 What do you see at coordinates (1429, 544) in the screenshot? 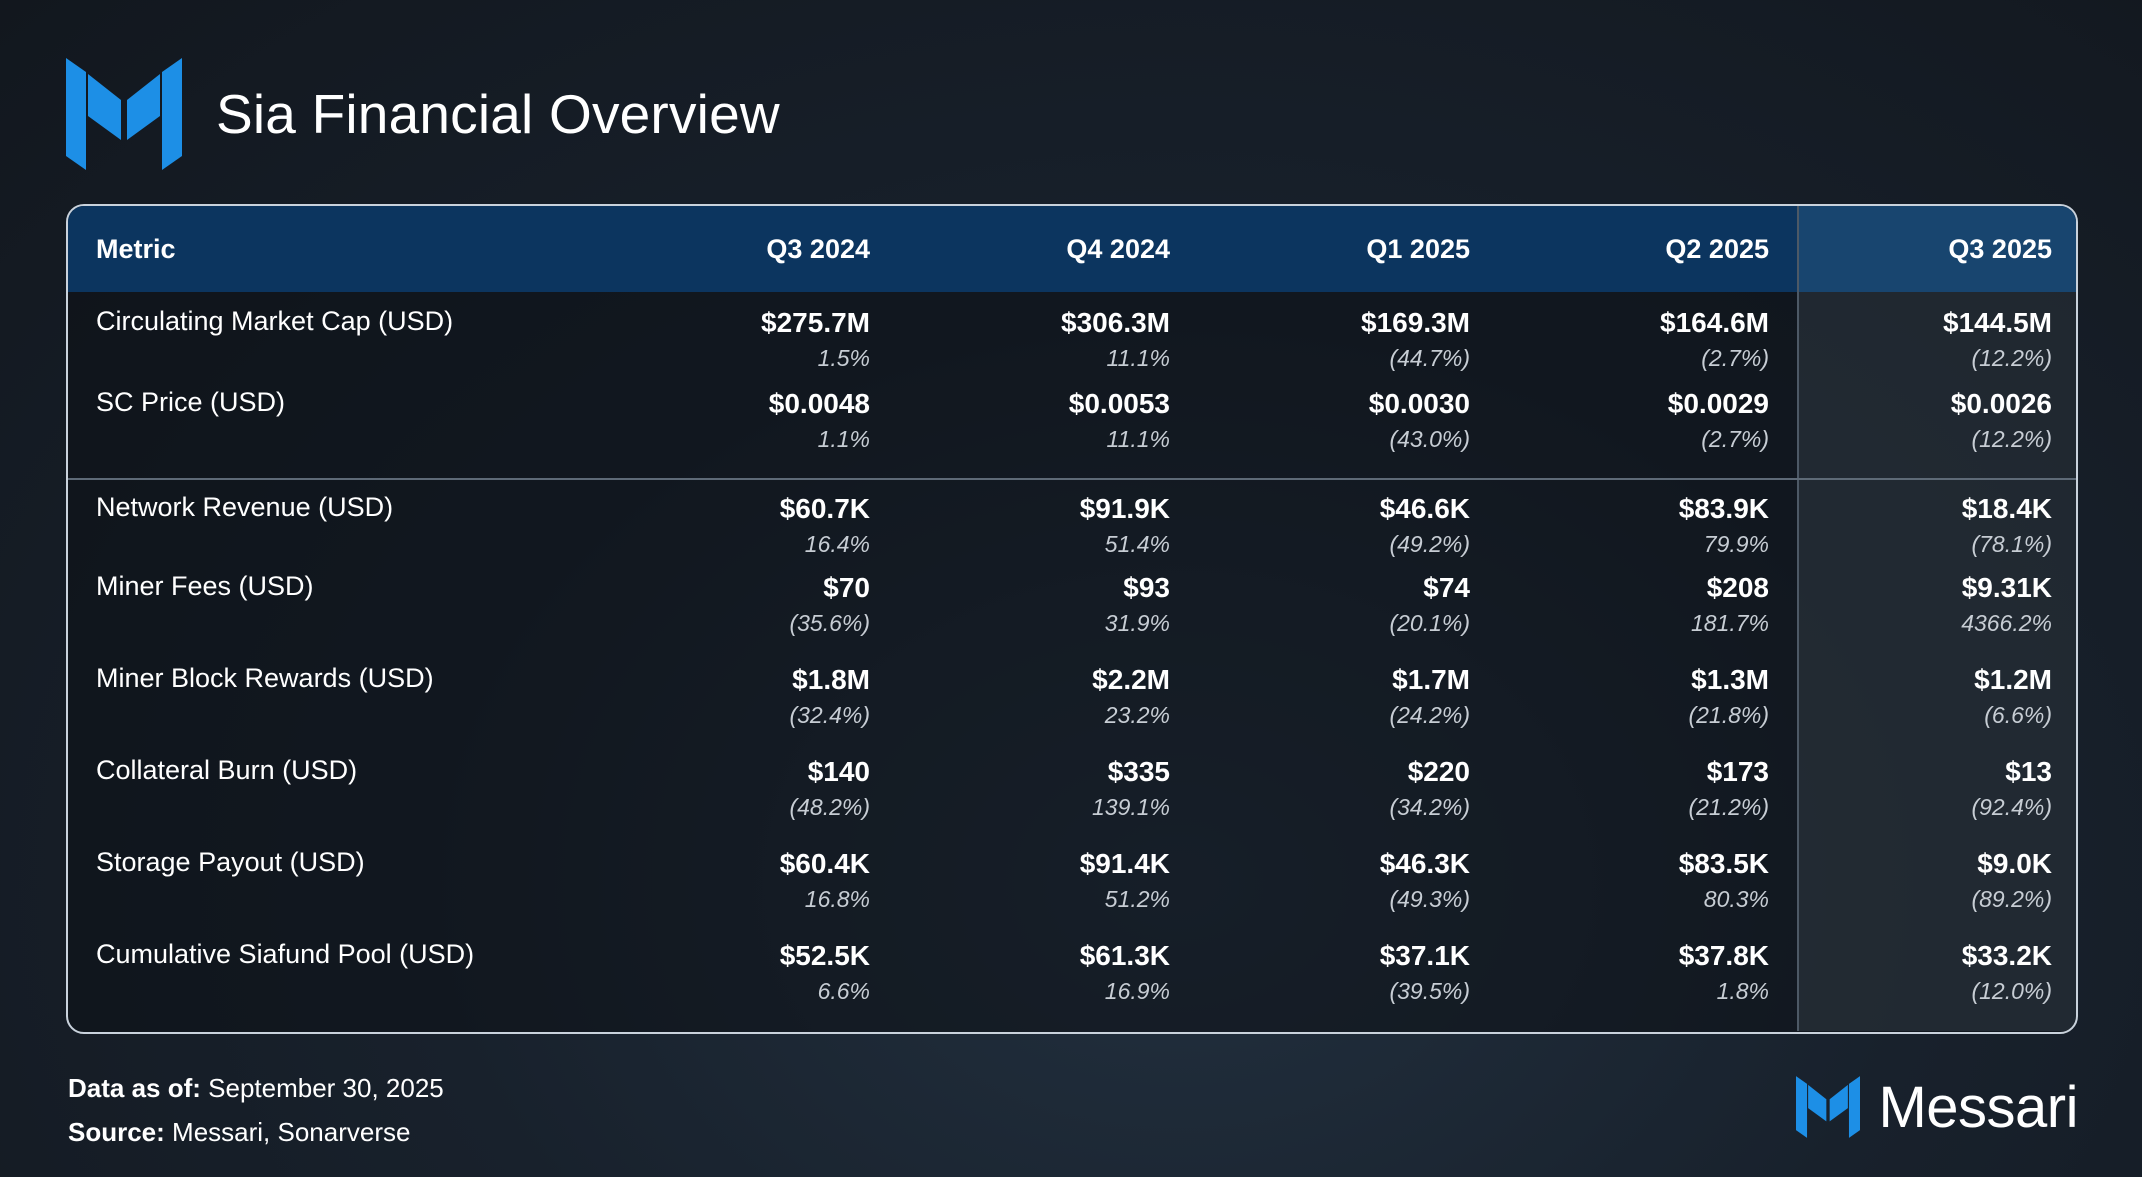
I see `metric-change: (49.2%)` at bounding box center [1429, 544].